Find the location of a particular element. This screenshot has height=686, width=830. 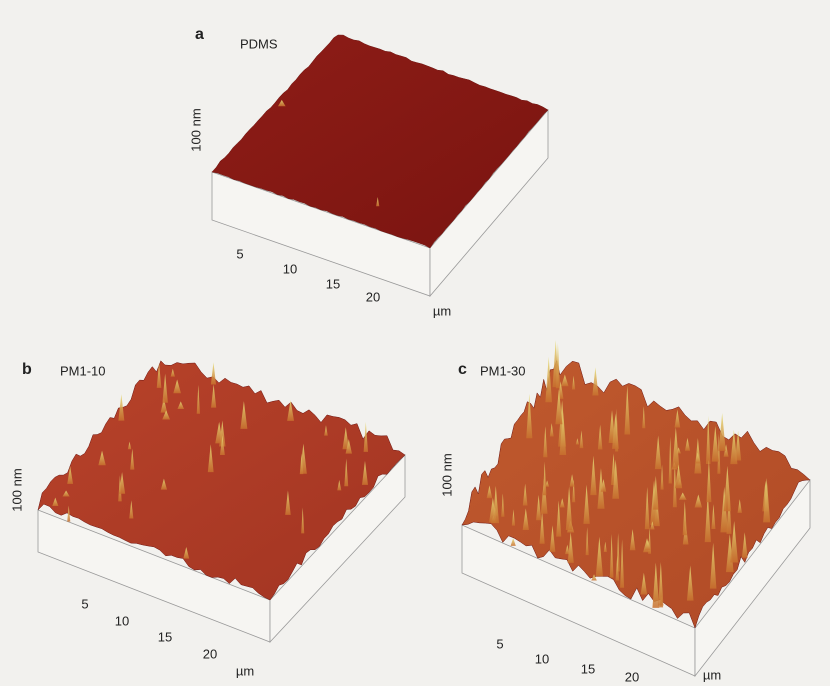

panel-letter: c is located at coordinates (462, 369).